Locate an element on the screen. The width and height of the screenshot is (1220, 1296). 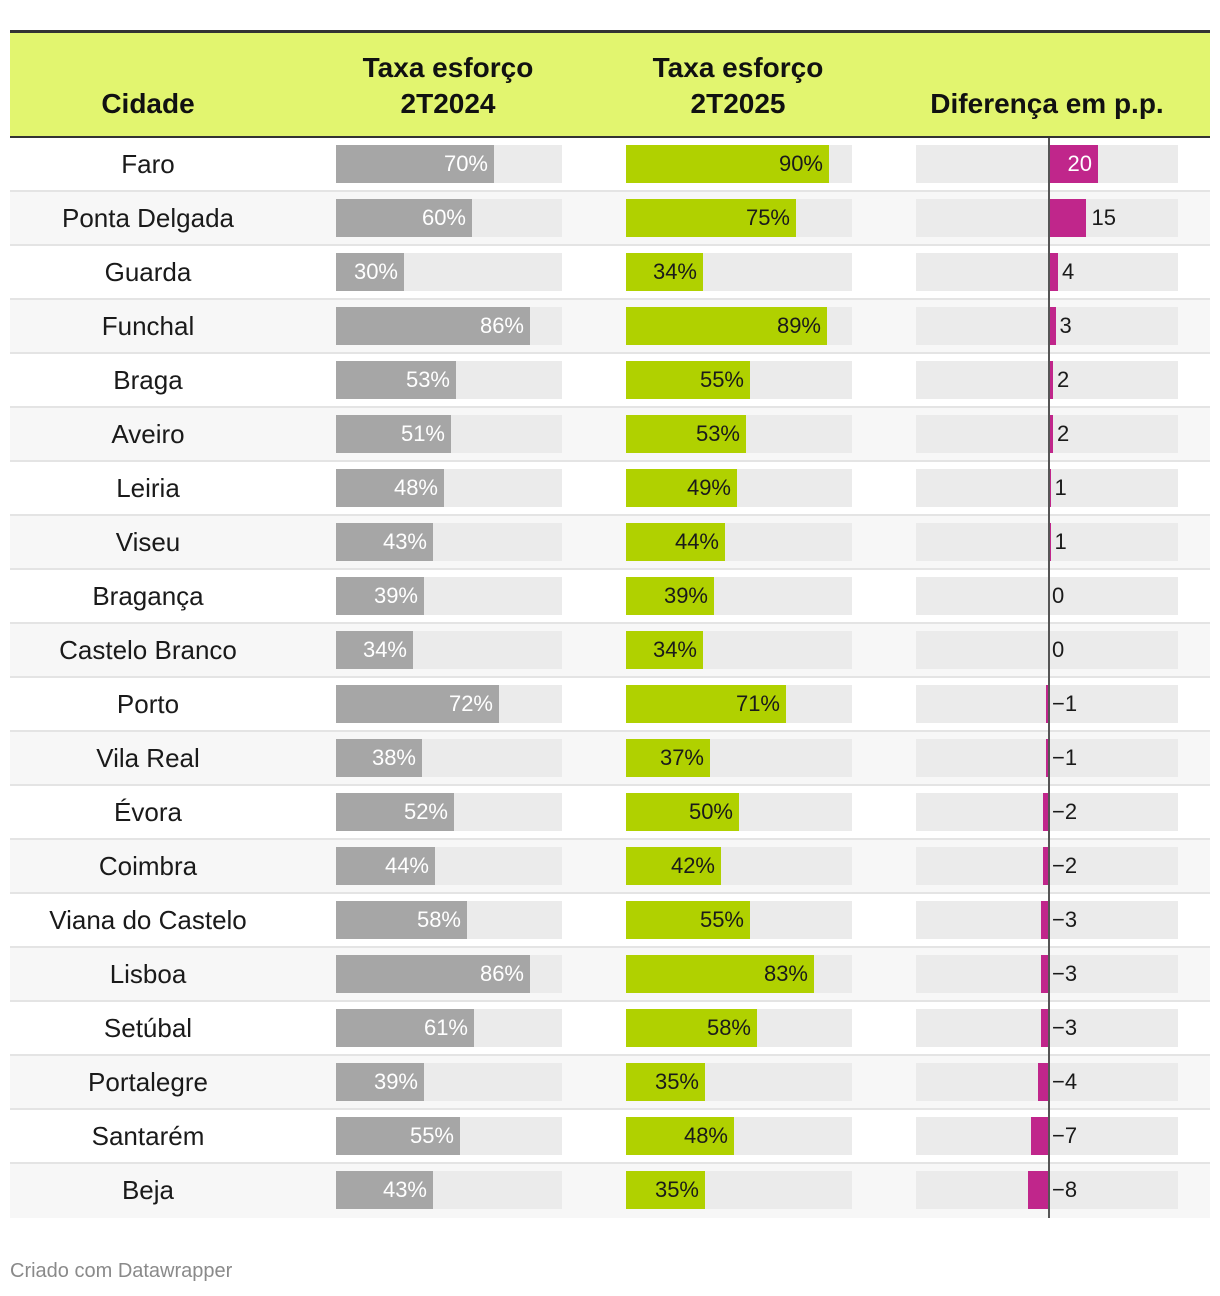
header-diff: Diferença em p.p. is located at coordinates (1047, 104).